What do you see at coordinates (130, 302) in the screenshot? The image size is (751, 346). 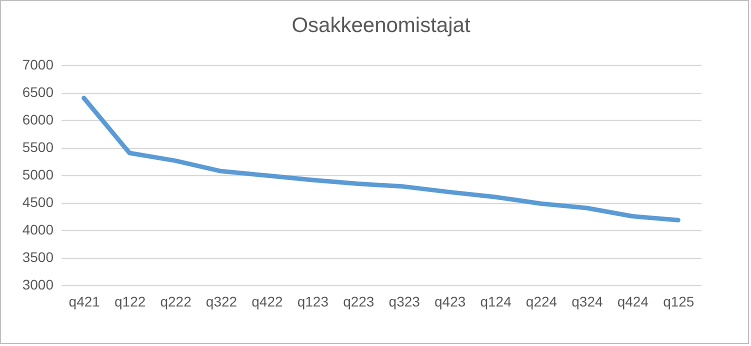 I see `x-tick-label: q122` at bounding box center [130, 302].